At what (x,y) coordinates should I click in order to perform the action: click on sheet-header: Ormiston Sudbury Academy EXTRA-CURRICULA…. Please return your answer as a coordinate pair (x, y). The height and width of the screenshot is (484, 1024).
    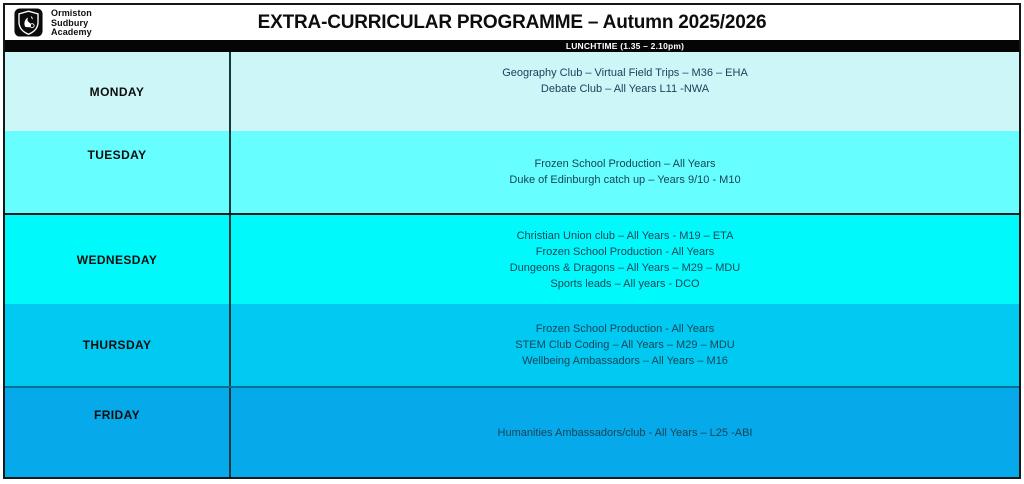
    Looking at the image, I should click on (512, 22).